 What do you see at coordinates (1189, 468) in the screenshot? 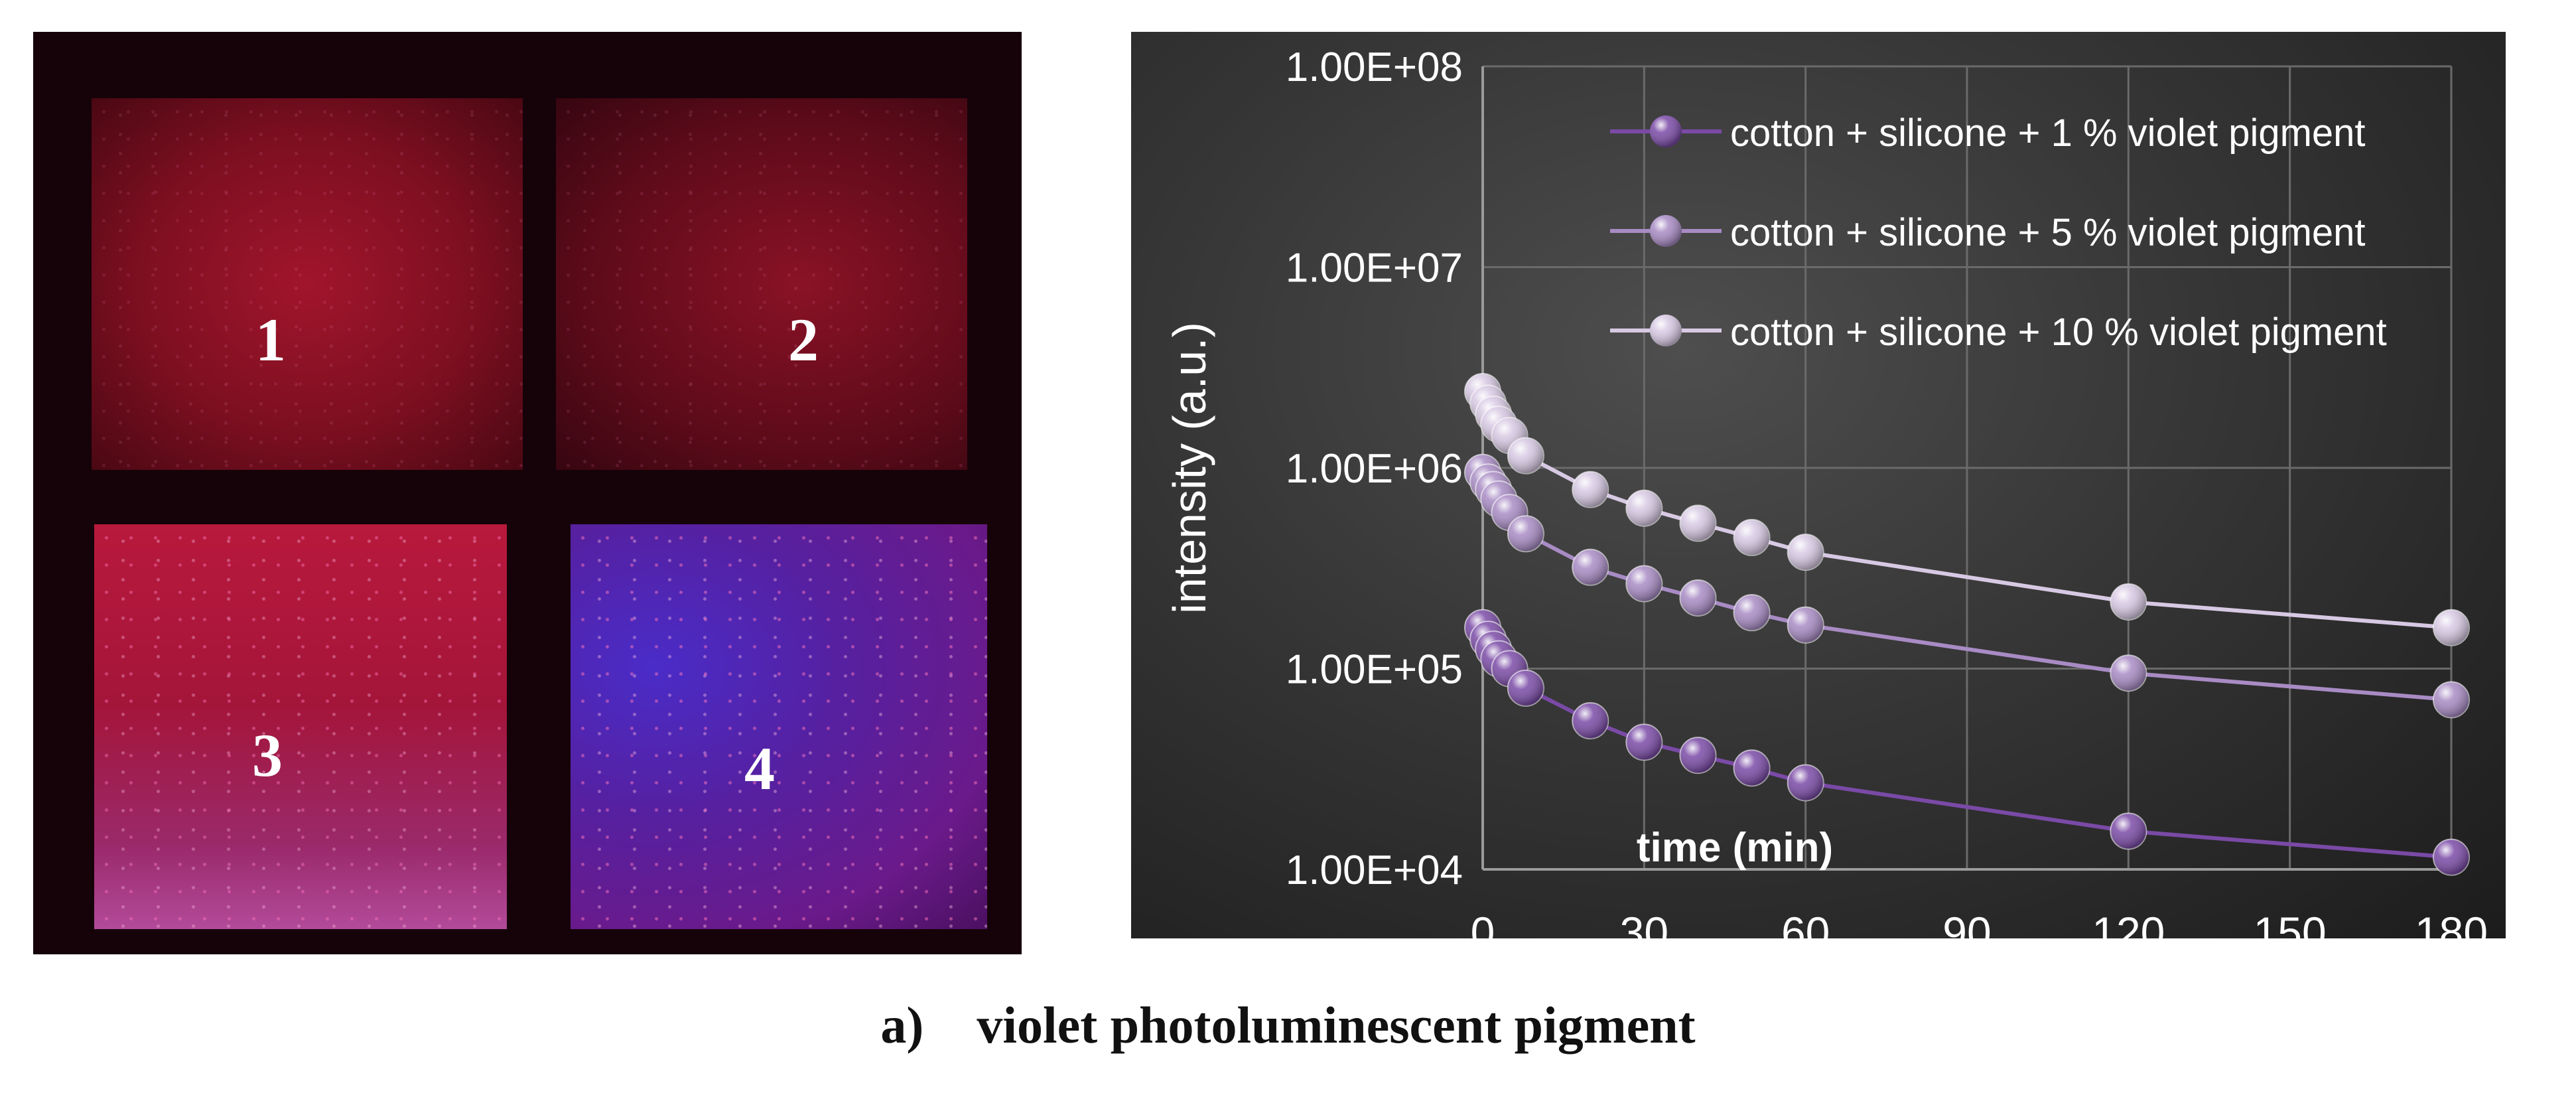
I see `y-axis-title: intensity (a.u.)` at bounding box center [1189, 468].